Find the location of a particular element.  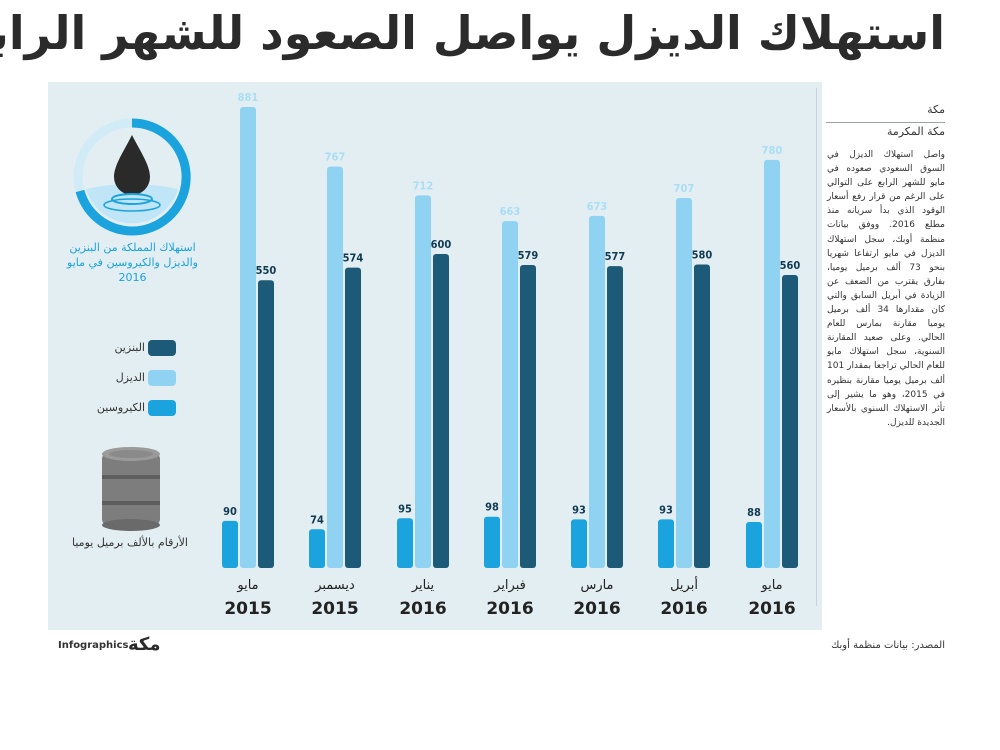

legend-item-kerosene: الكيروسين is located at coordinates (122, 408).